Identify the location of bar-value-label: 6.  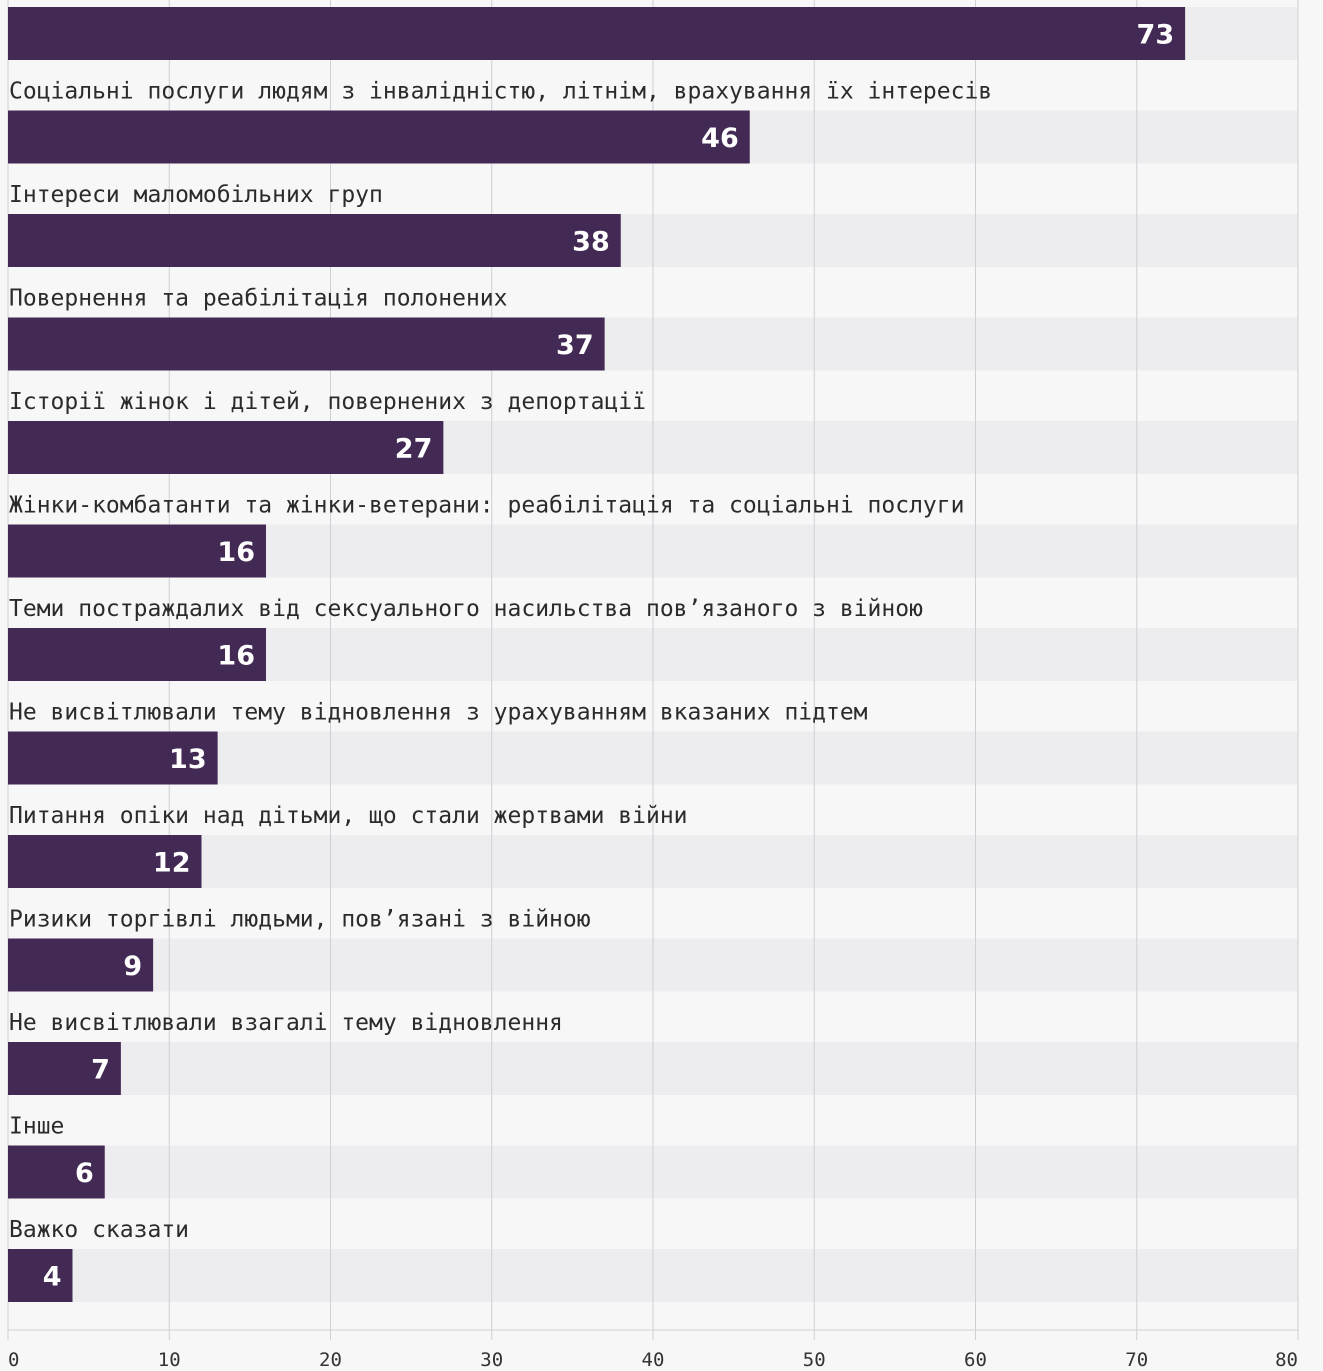
(84, 1173).